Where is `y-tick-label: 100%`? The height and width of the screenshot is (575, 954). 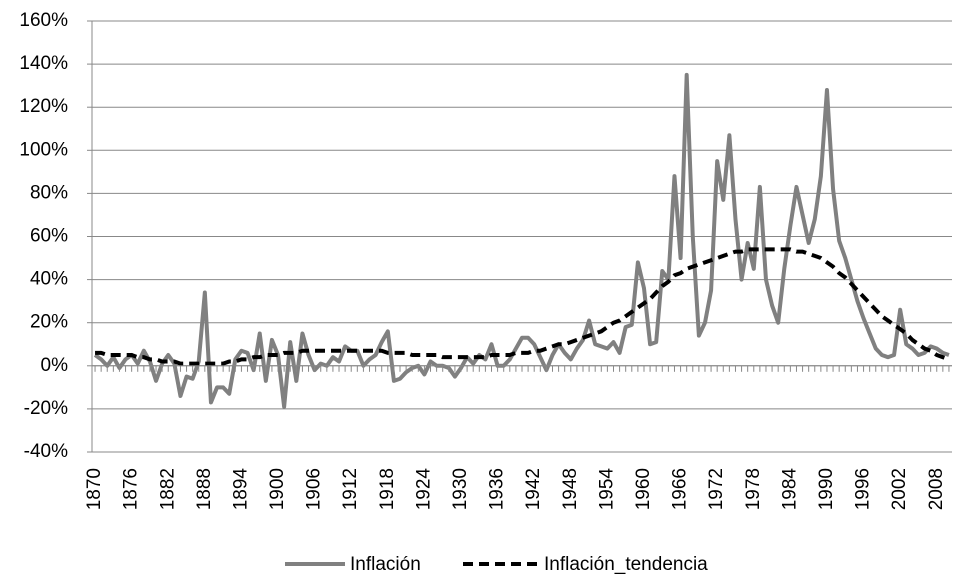 y-tick-label: 100% is located at coordinates (43, 149).